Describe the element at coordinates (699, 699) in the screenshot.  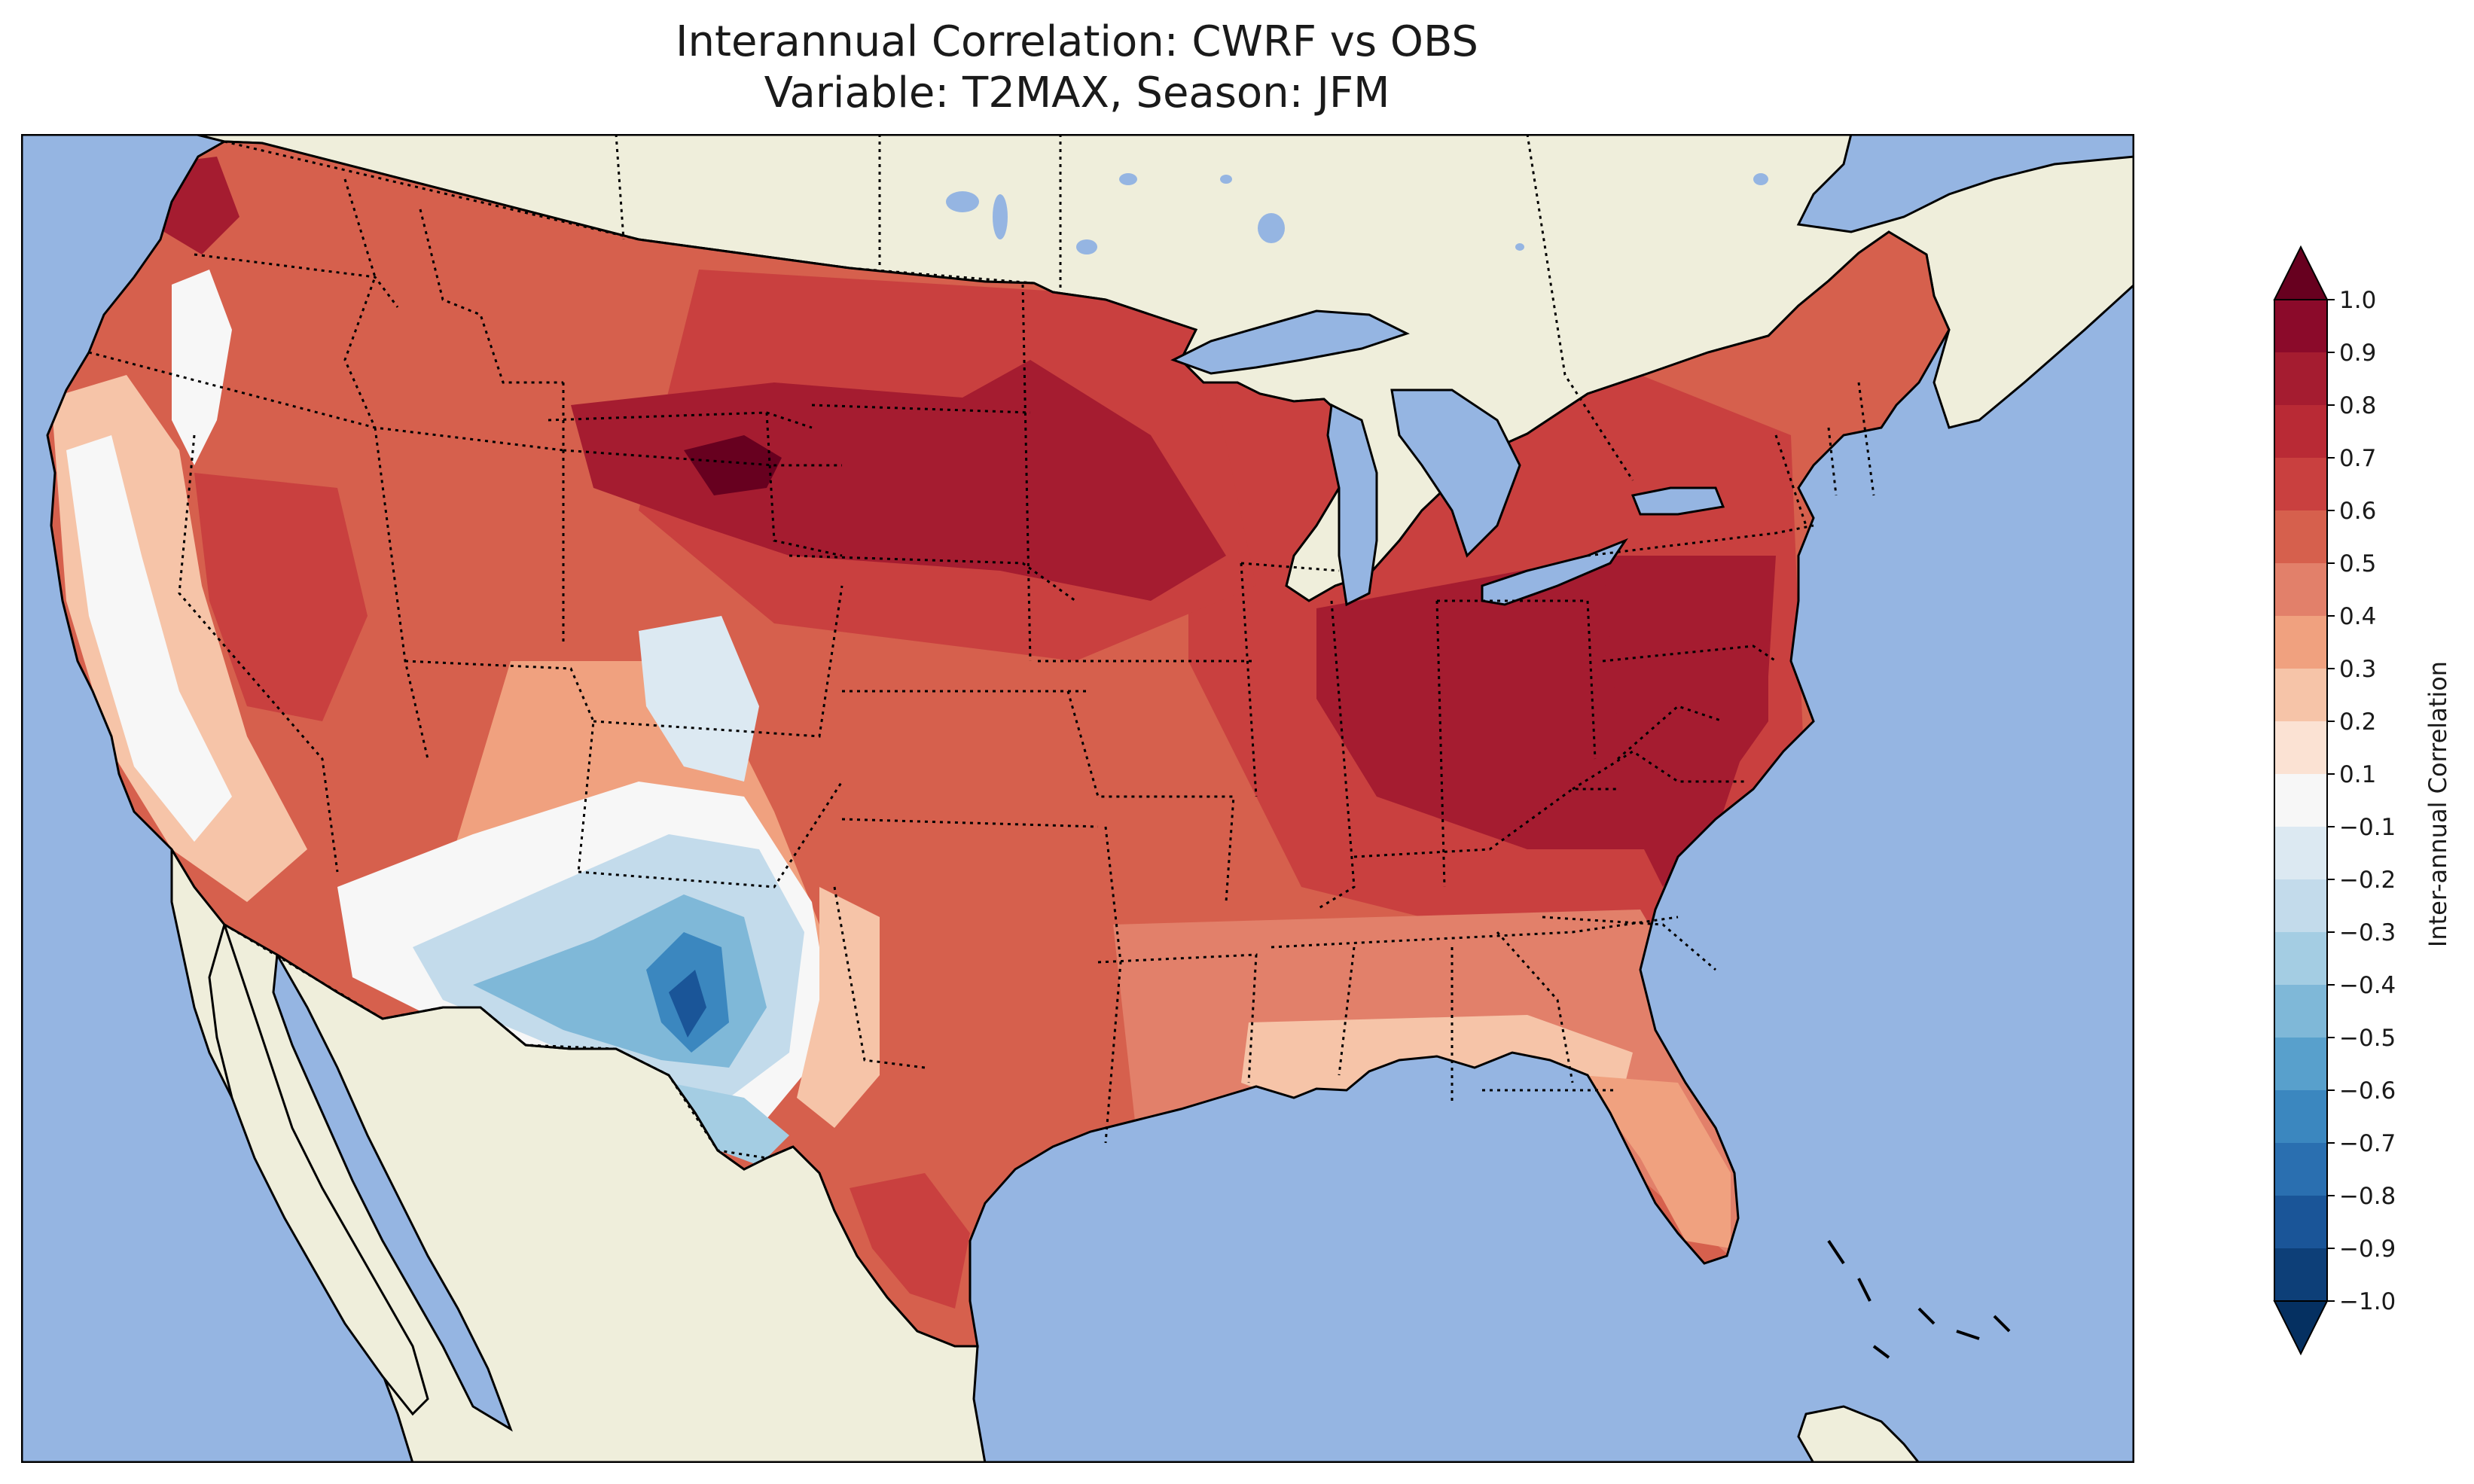
I see `field-zone-colorado-neg` at that location.